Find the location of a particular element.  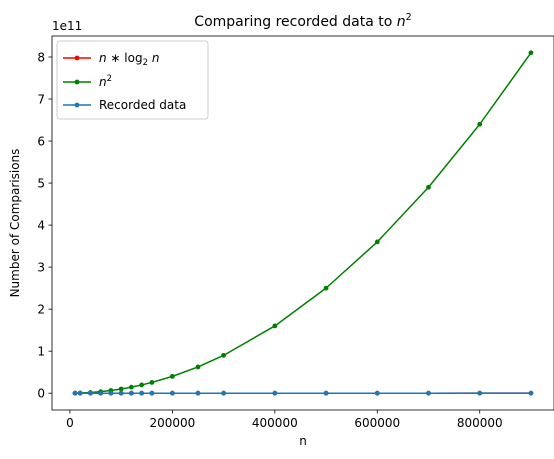

x-tick-label: 200000 is located at coordinates (172, 423).